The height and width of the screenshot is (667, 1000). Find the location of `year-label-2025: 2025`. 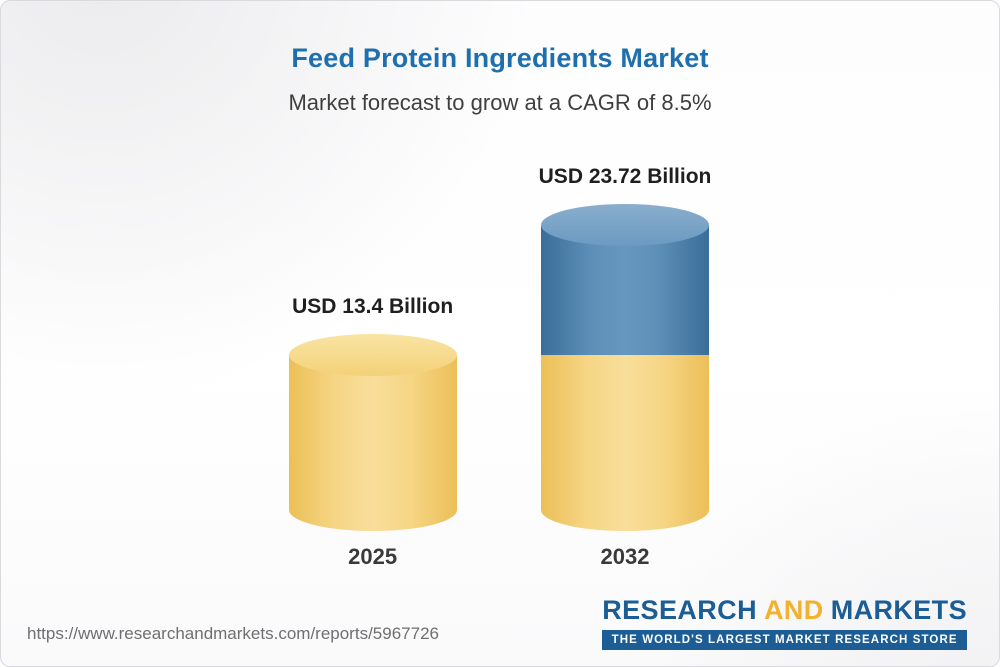

year-label-2025: 2025 is located at coordinates (373, 556).